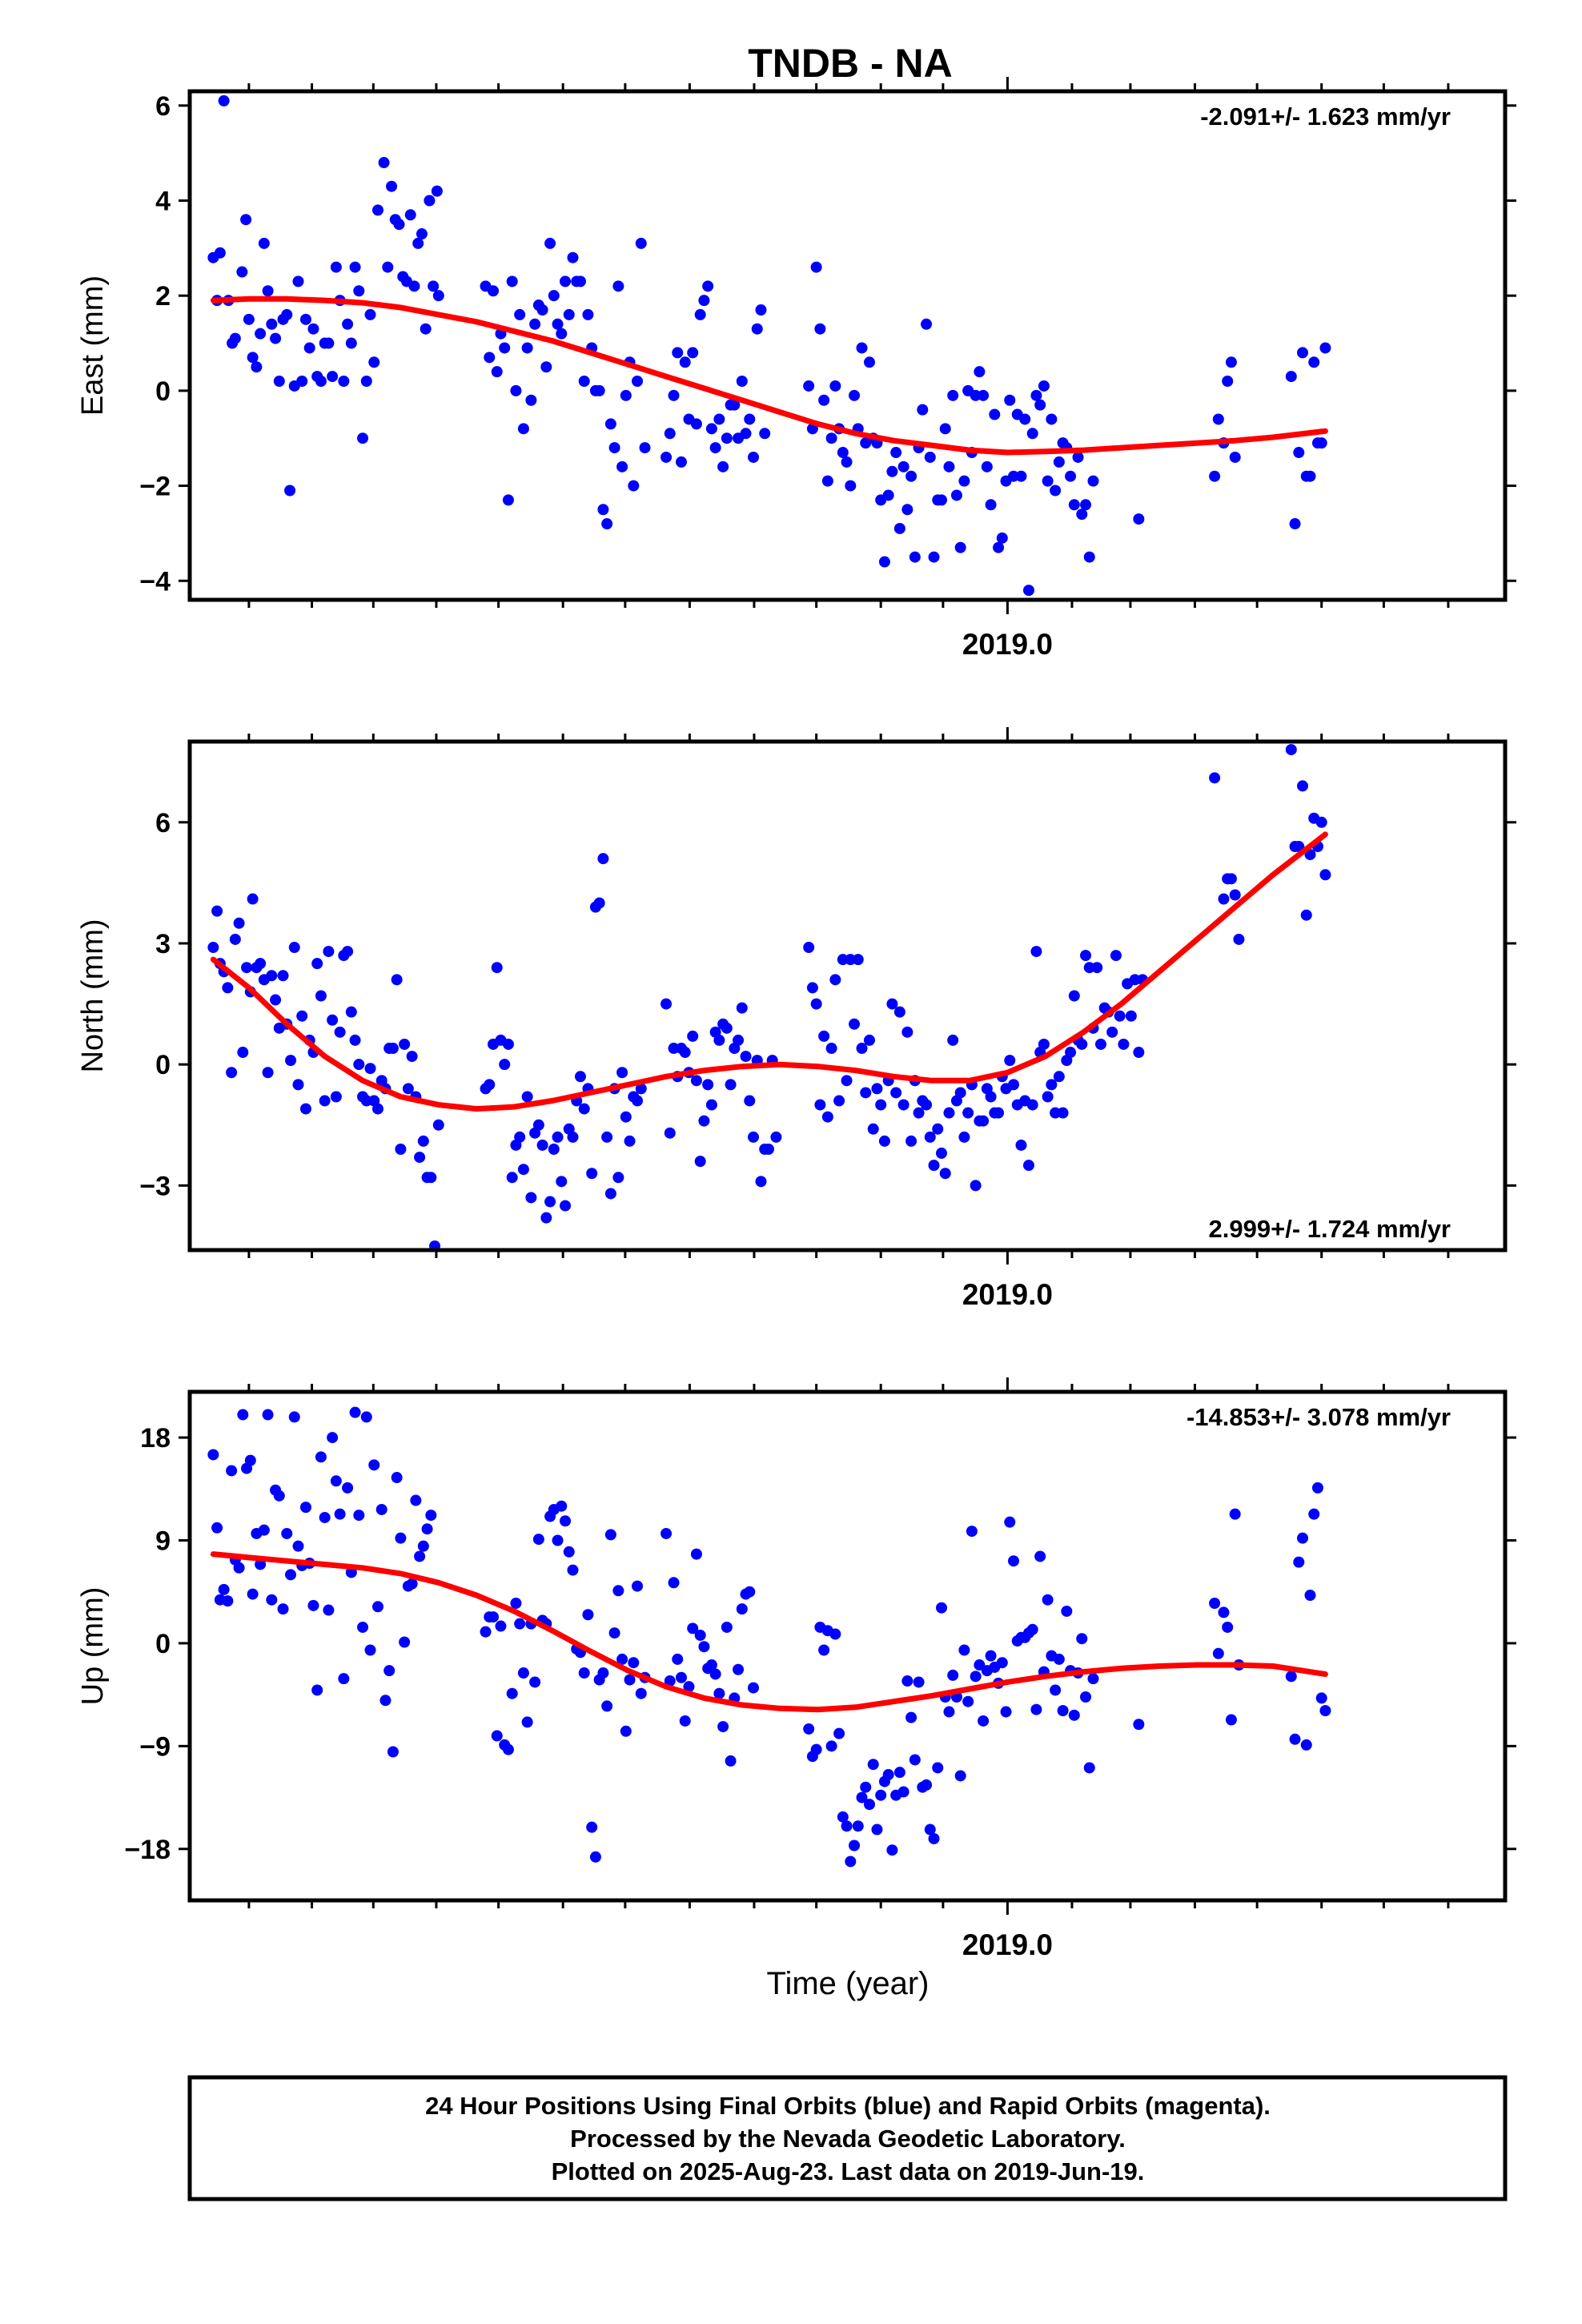 The height and width of the screenshot is (2324, 1582). I want to click on up-y-tick-label: −9, so click(155, 1746).